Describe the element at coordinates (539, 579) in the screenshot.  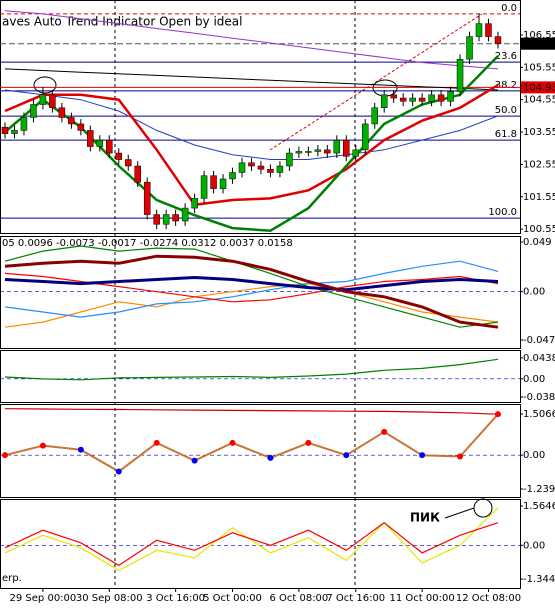
I see `y-tick-label: -1.3443` at that location.